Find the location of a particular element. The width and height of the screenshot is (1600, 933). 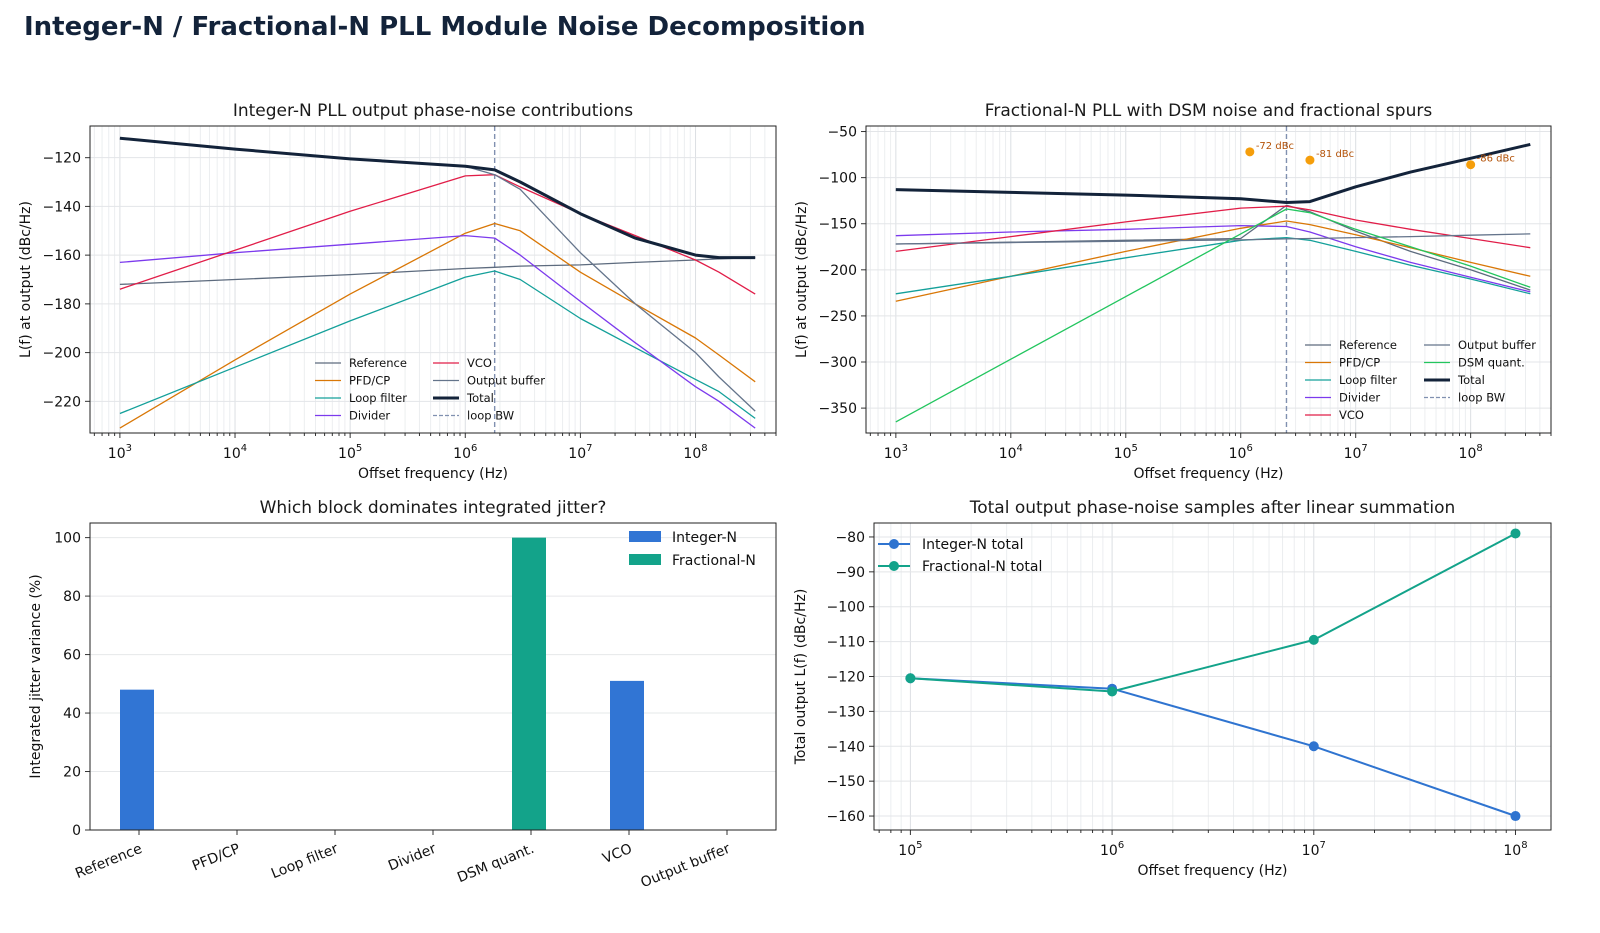

legend-label: Total is located at coordinates (1471, 380).